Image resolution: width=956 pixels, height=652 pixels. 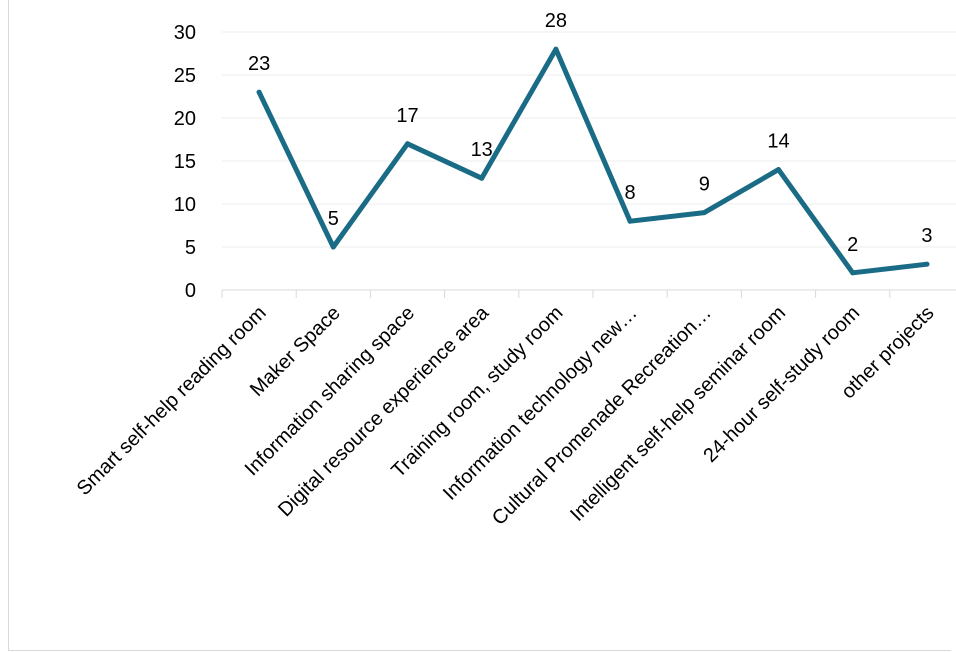 I want to click on y-tick-label: 10, so click(x=185, y=205).